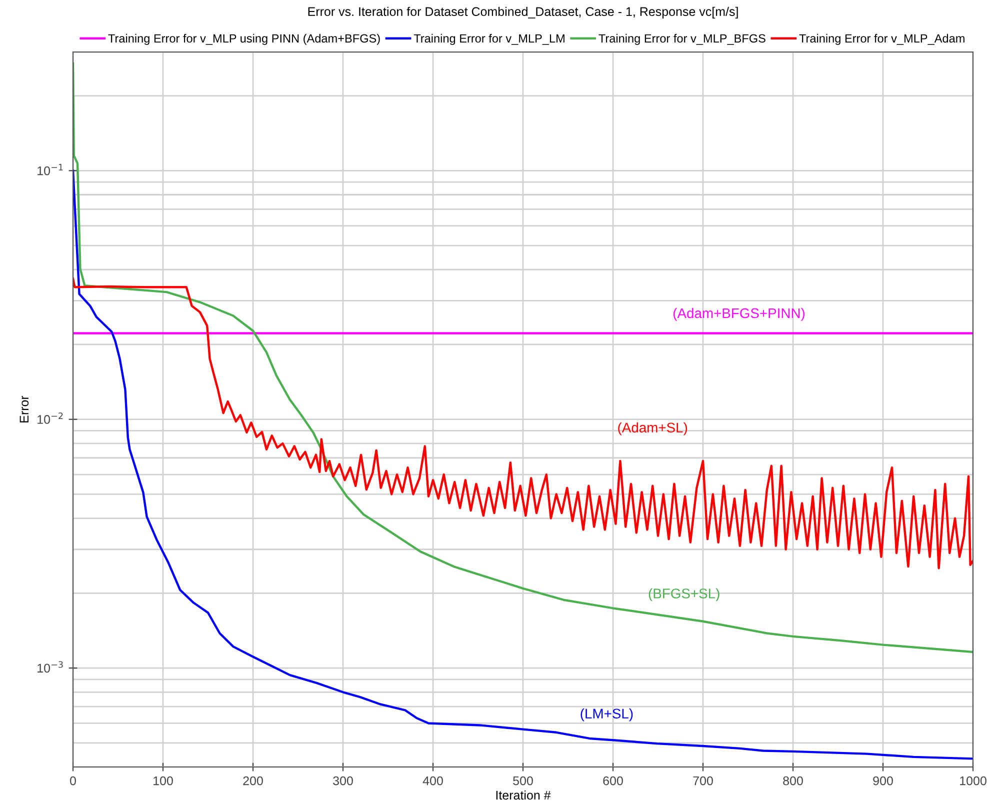 The width and height of the screenshot is (987, 810). Describe the element at coordinates (50, 667) in the screenshot. I see `y-tick-label: 10$^{−3}$` at that location.